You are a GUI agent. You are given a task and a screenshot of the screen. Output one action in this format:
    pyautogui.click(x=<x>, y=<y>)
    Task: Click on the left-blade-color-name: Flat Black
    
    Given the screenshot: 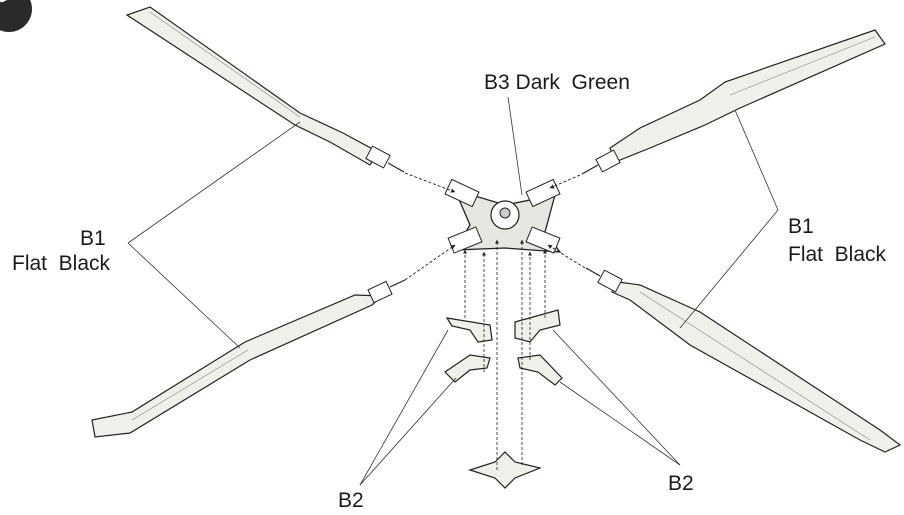 What is the action you would take?
    pyautogui.click(x=61, y=263)
    